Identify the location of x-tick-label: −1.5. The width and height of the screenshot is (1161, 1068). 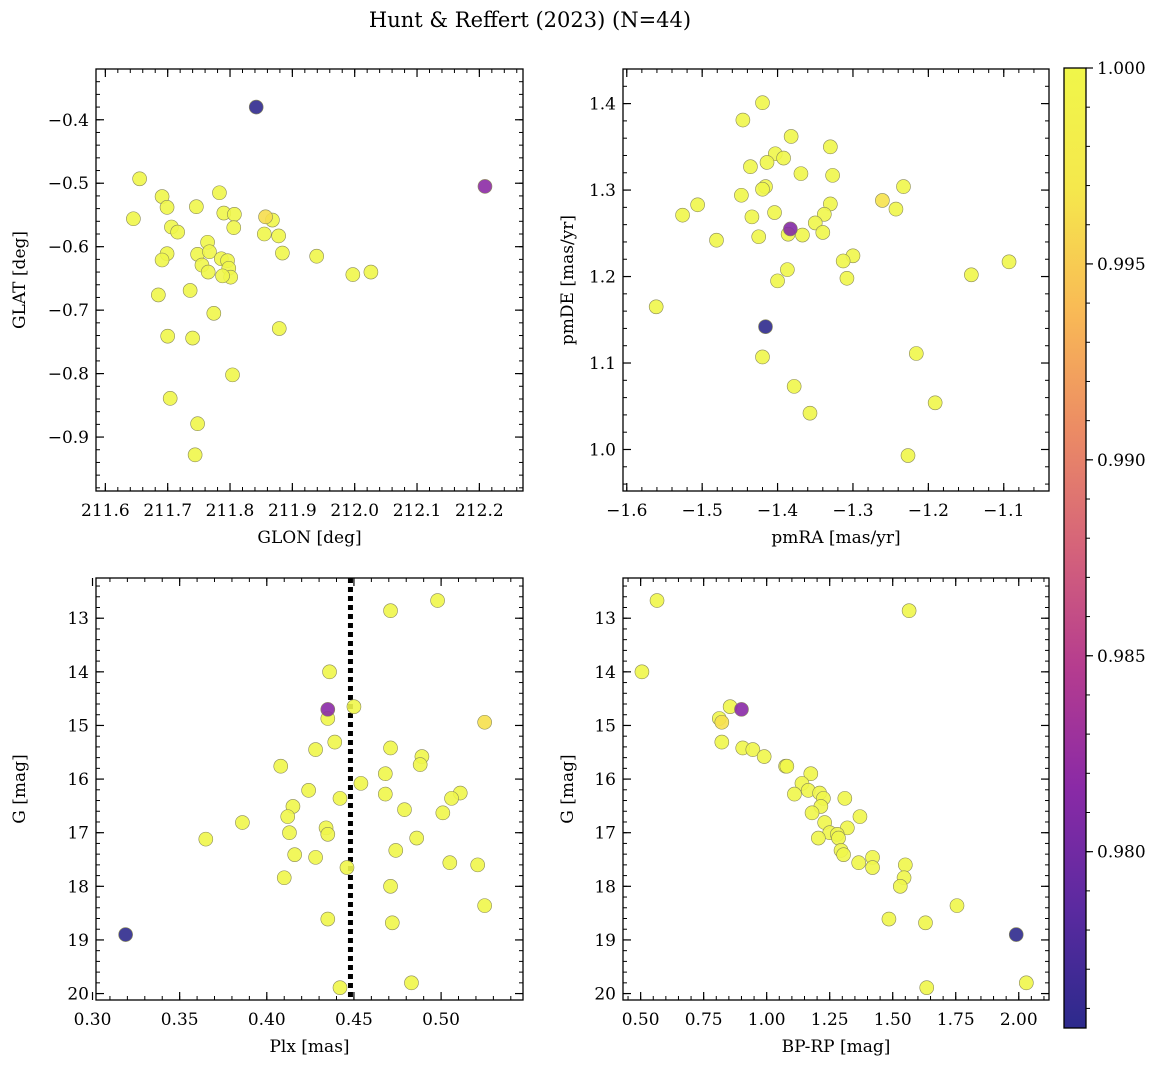
(702, 511).